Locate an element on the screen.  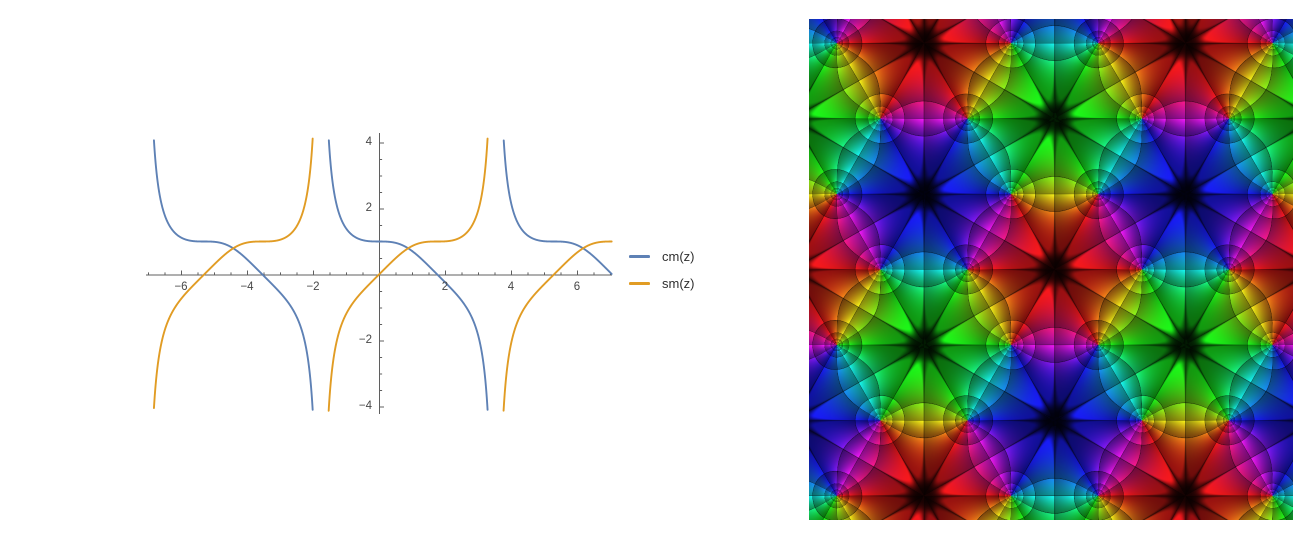
x-tick-label: −2 is located at coordinates (313, 286).